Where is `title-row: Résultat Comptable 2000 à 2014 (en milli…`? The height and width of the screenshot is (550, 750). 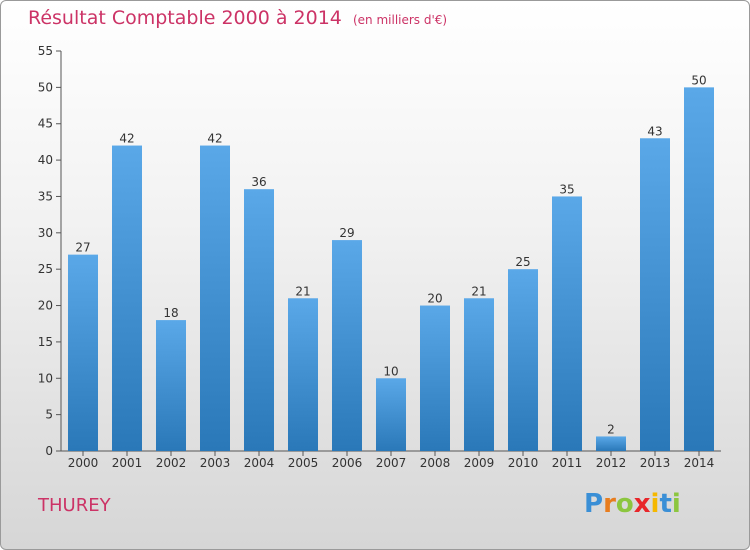 title-row: Résultat Comptable 2000 à 2014 (en milli… is located at coordinates (237, 18).